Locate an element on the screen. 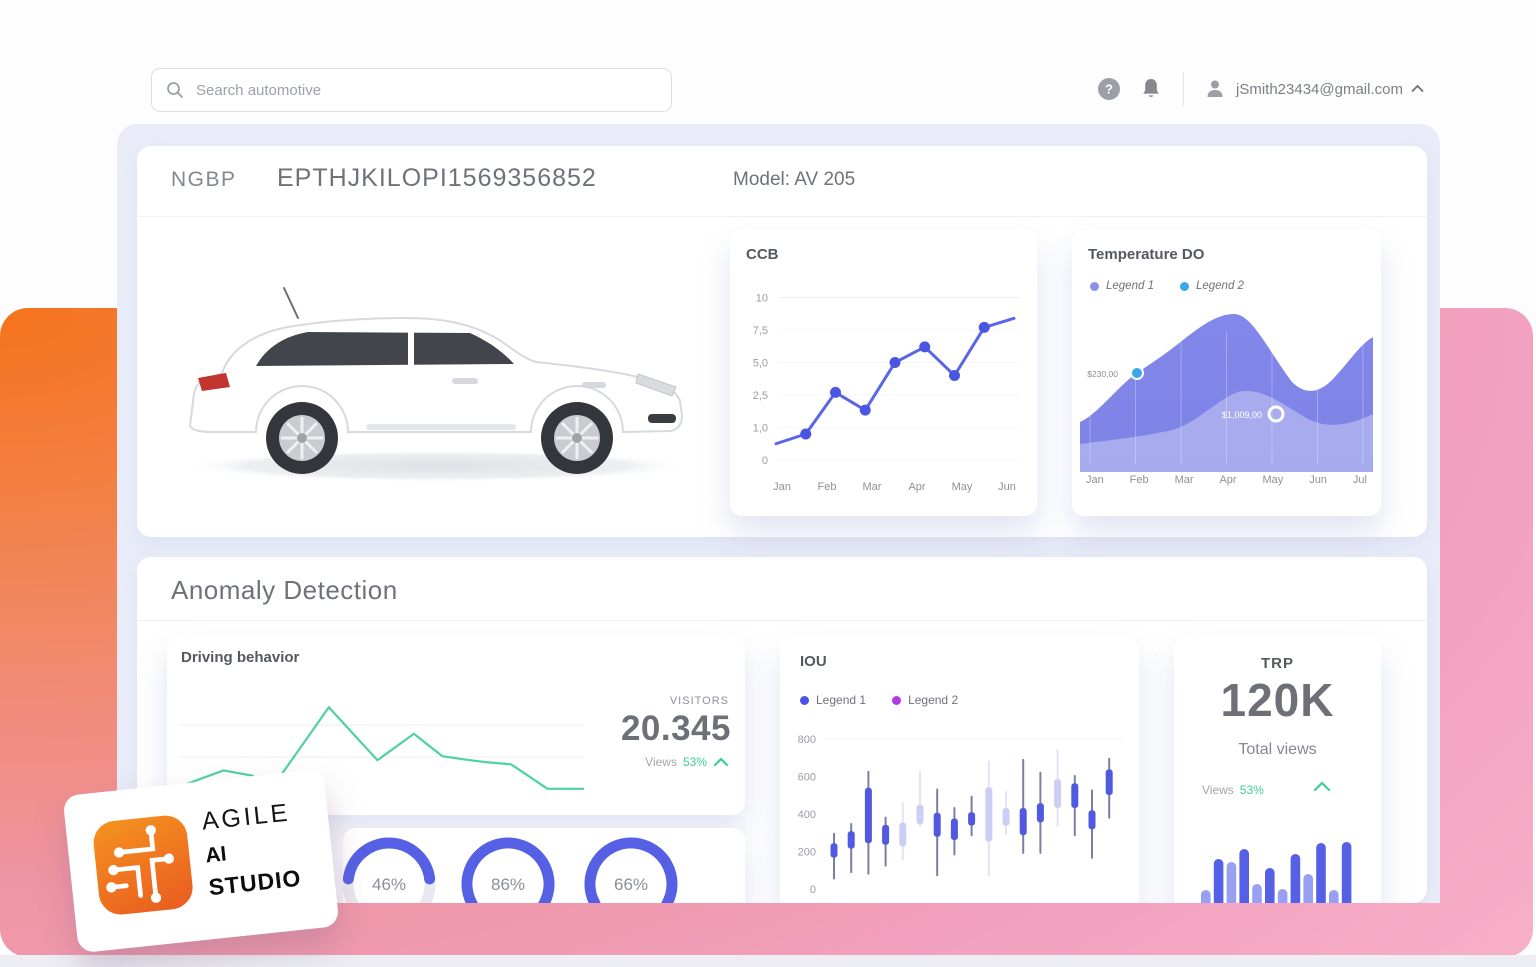  svg-text: Jan is located at coordinates (782, 487).